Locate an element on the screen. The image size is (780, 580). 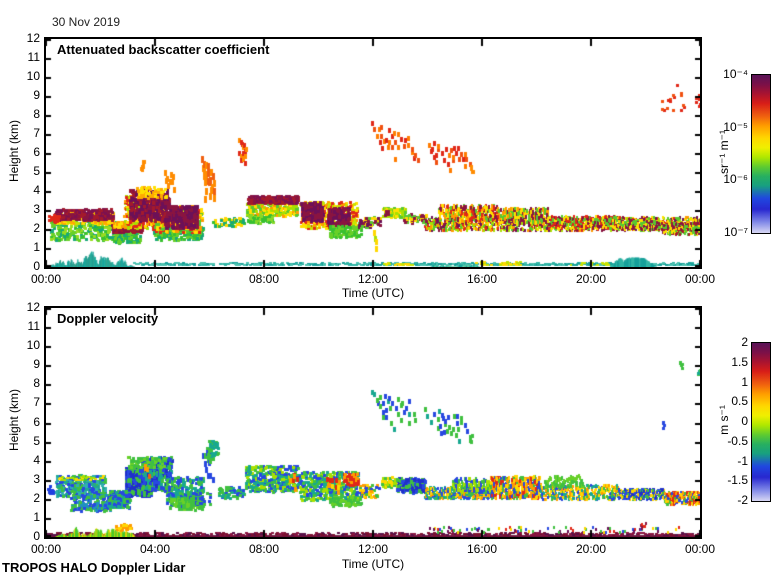
colorbar-tick-label: 1.5 is located at coordinates (739, 361).